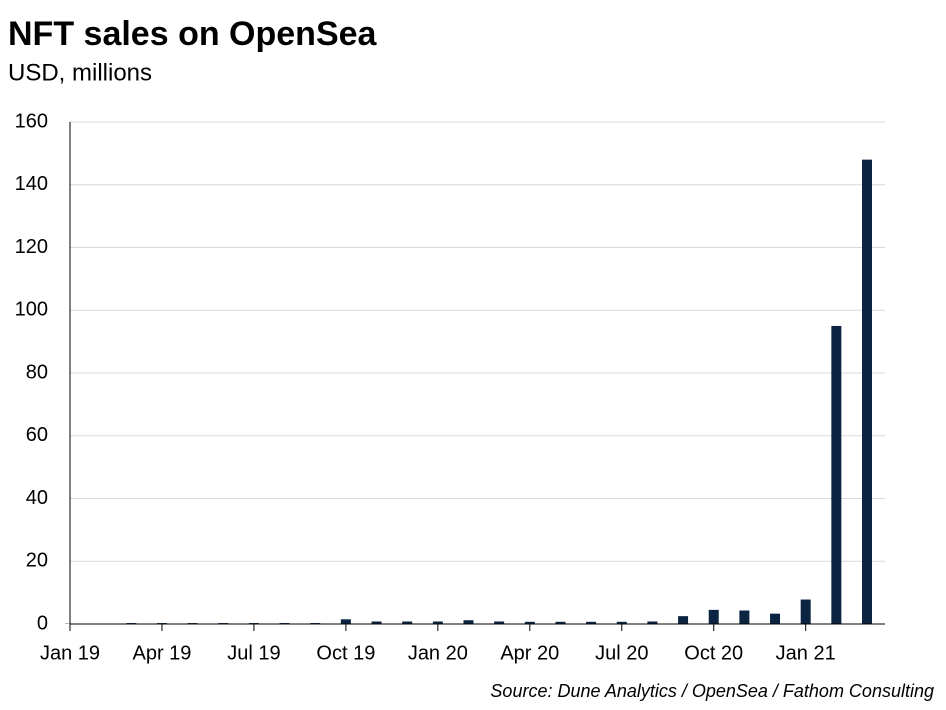 The image size is (946, 710). Describe the element at coordinates (253, 653) in the screenshot. I see `x-tick-label: Jul 19` at that location.